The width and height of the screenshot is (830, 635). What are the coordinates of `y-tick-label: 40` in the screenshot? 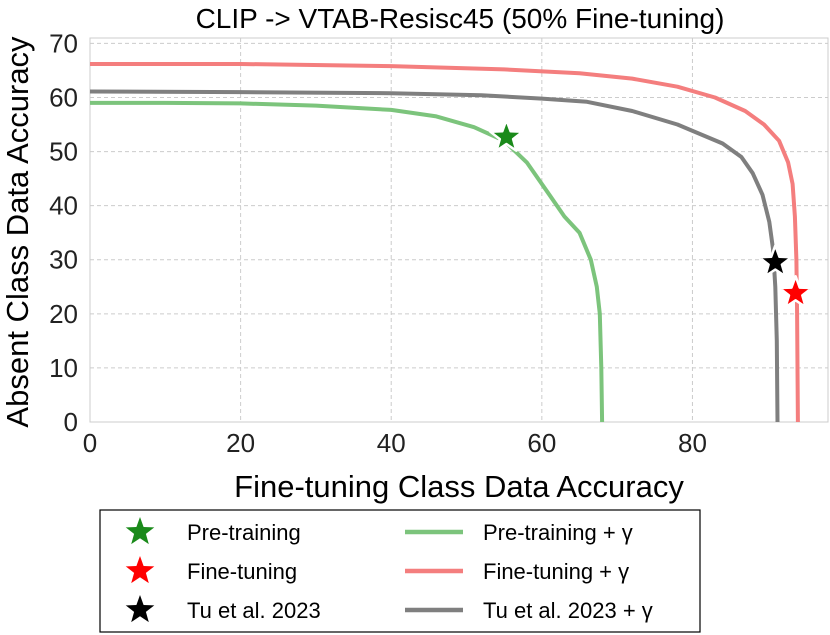 It's located at (63, 206).